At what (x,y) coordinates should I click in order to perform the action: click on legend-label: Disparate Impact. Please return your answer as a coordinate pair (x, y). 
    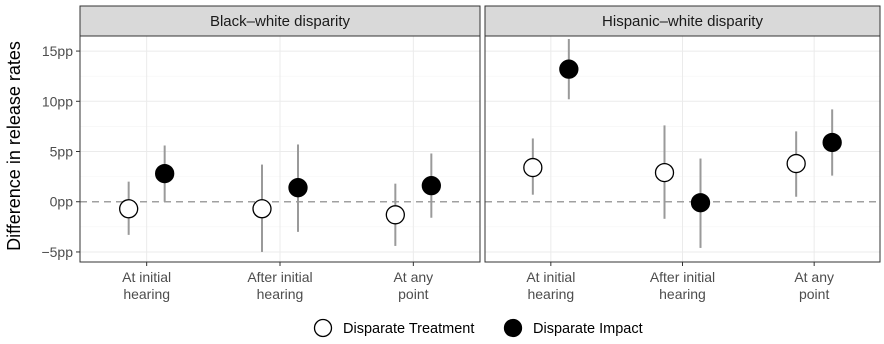
    Looking at the image, I should click on (588, 329).